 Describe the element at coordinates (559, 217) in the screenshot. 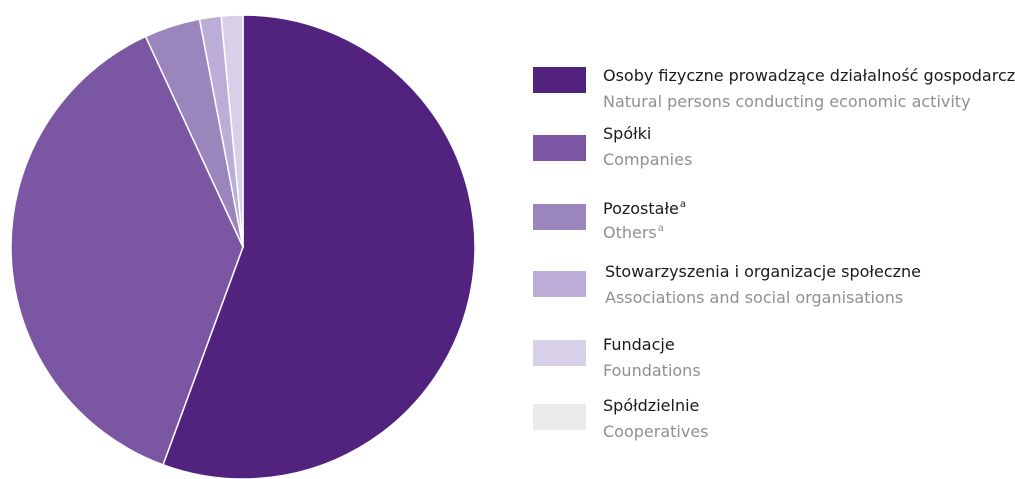

I see `legend-swatch-others` at that location.